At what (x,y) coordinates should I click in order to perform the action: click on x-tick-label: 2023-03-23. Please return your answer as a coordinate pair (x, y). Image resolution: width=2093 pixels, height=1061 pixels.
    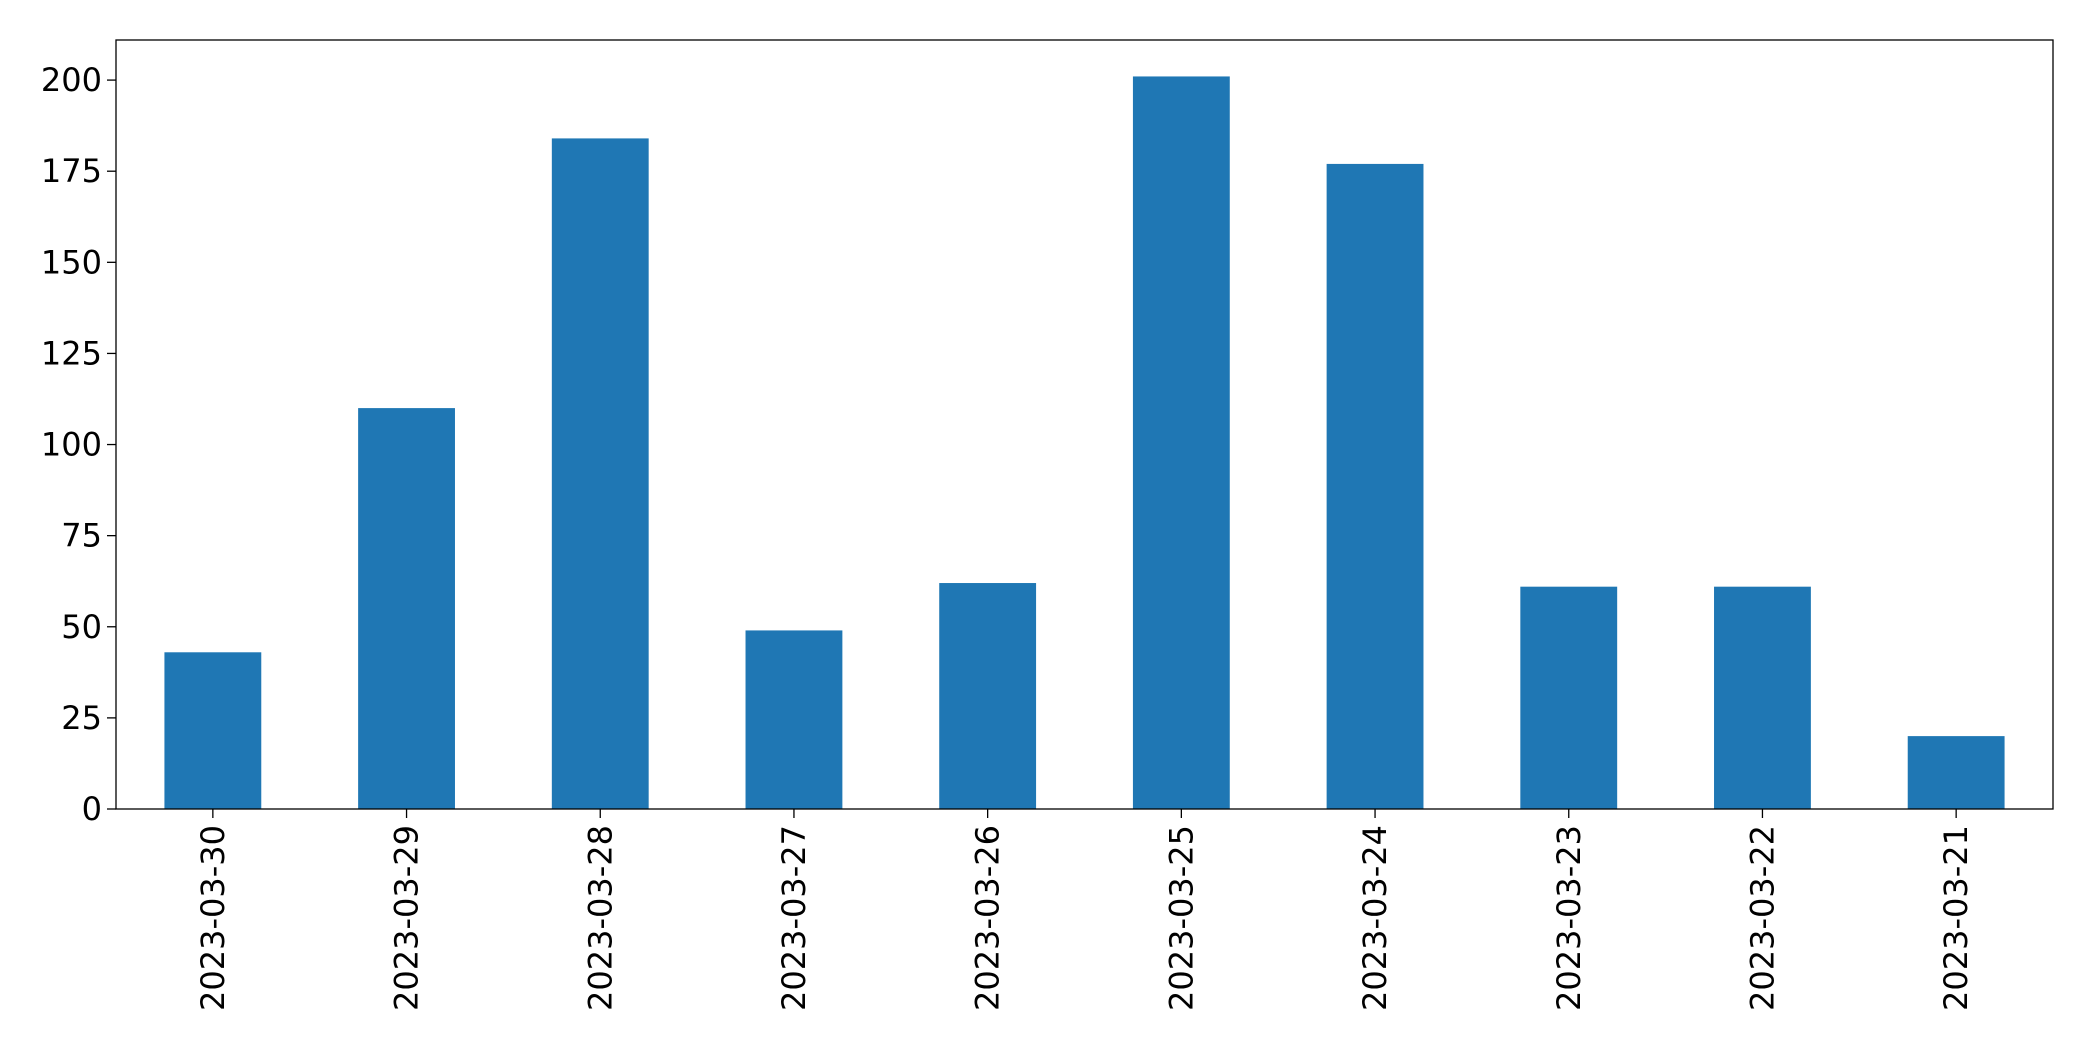
    Looking at the image, I should click on (1569, 918).